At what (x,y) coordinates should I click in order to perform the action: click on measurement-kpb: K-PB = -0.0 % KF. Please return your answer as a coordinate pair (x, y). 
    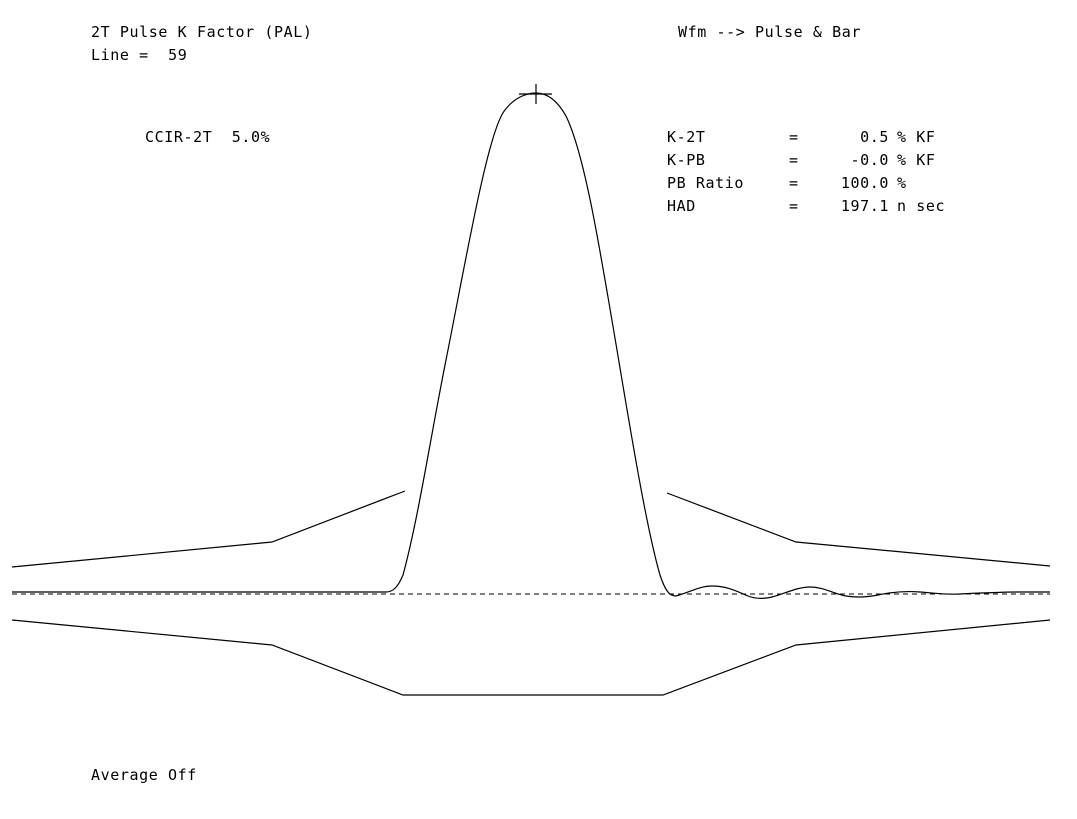
    Looking at the image, I should click on (801, 196).